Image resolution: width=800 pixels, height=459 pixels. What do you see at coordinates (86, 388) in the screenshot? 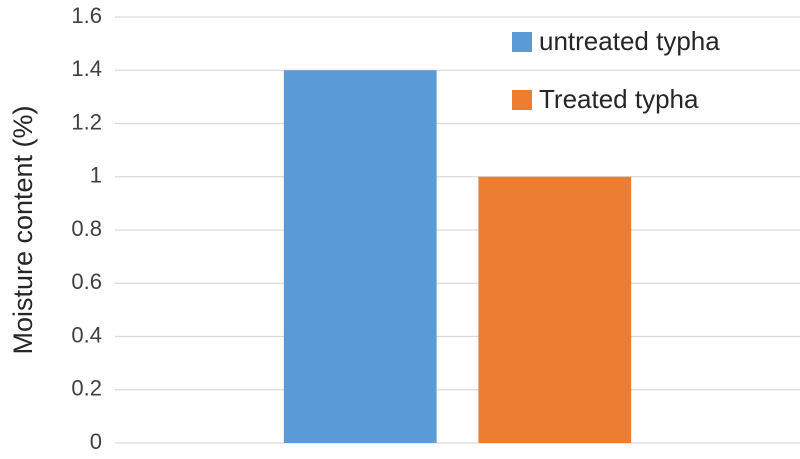
I see `y-tick-label: 0.2` at bounding box center [86, 388].